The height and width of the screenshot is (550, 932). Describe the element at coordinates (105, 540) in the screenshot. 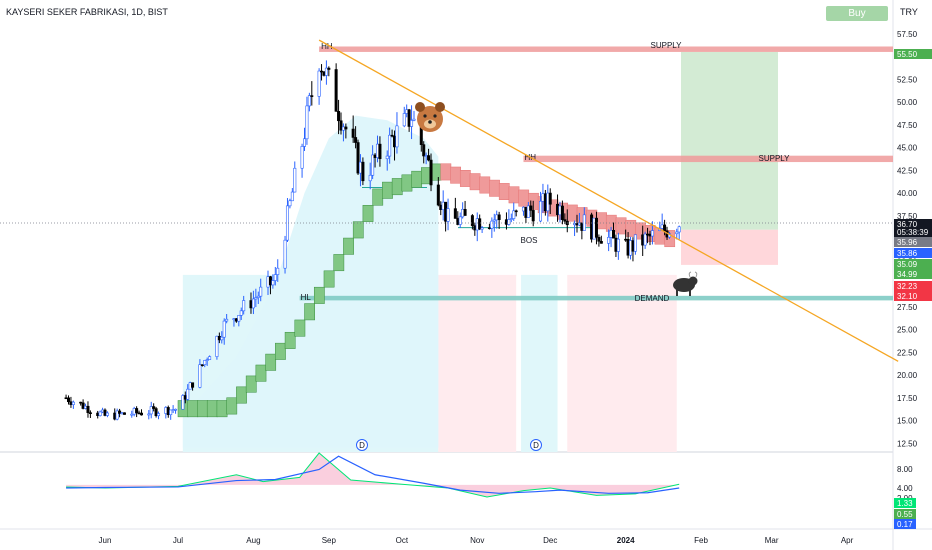

I see `time-tick-0: Jun` at that location.